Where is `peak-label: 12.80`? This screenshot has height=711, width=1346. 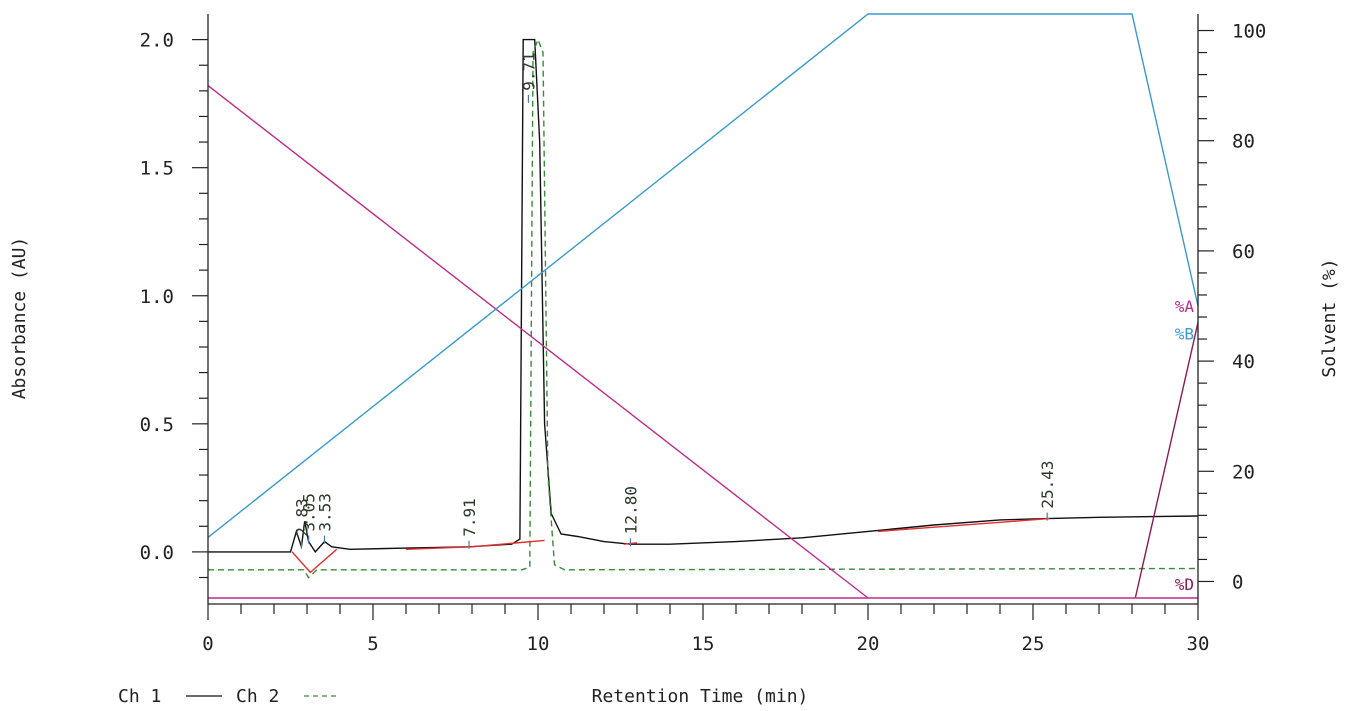
peak-label: 12.80 is located at coordinates (630, 510).